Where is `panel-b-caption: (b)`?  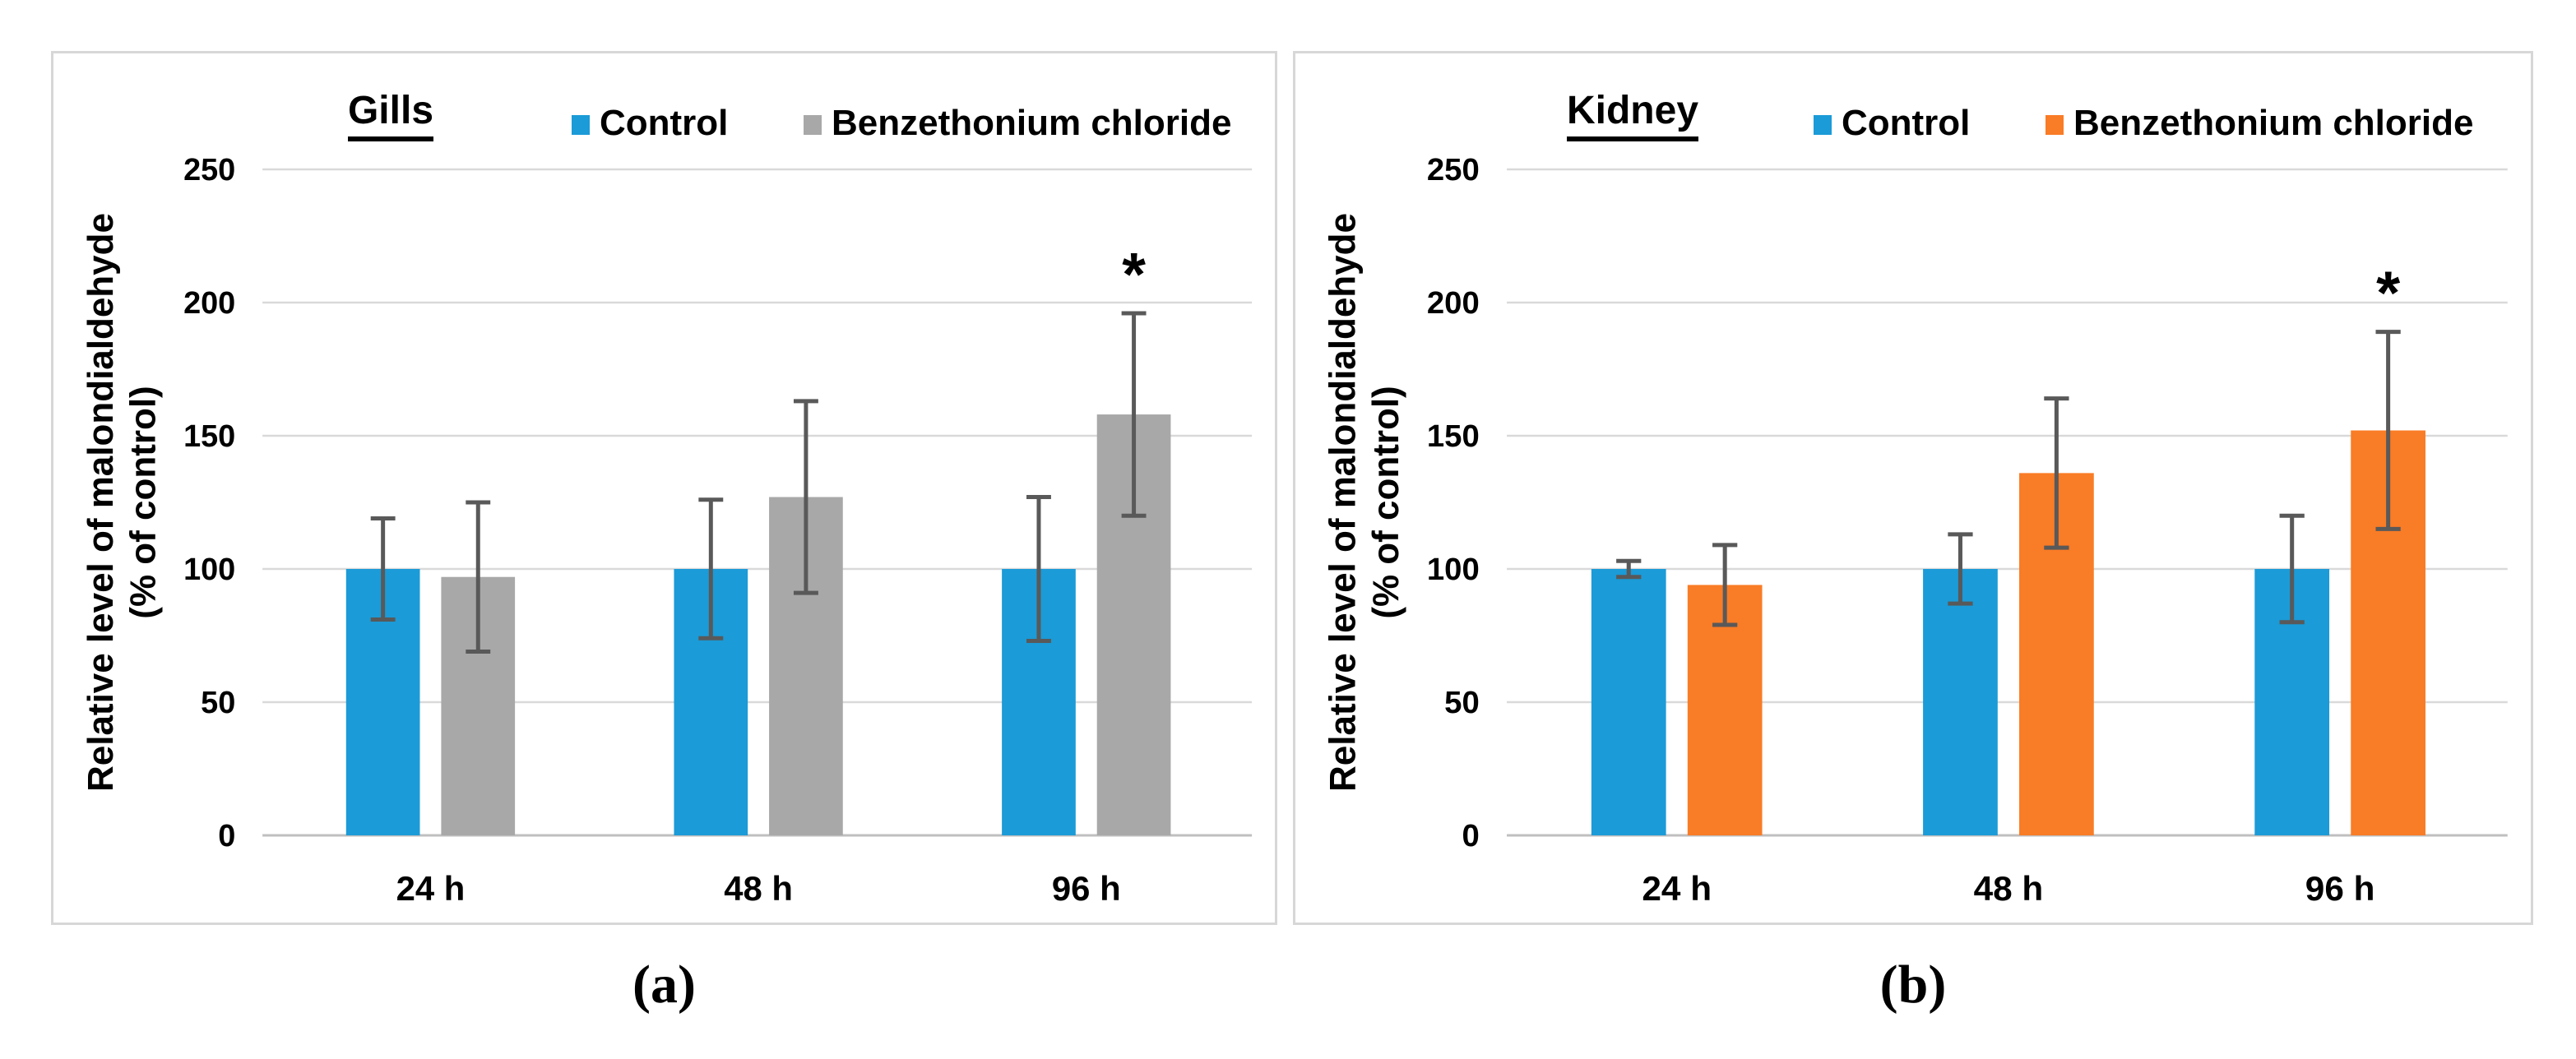 panel-b-caption: (b) is located at coordinates (1913, 985).